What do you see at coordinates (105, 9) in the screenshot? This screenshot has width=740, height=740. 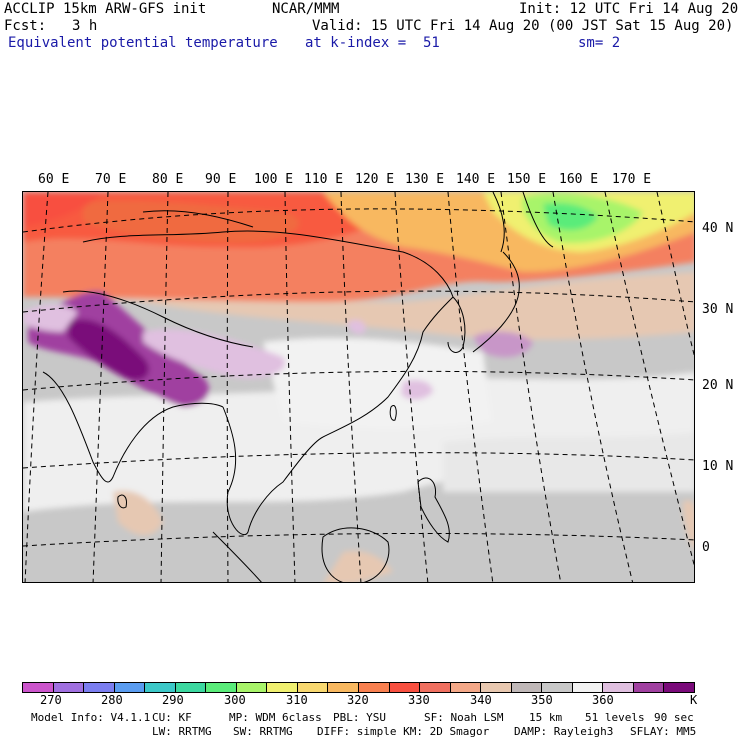 I see `model-title: ACCLIP 15km ARW-GFS init` at bounding box center [105, 9].